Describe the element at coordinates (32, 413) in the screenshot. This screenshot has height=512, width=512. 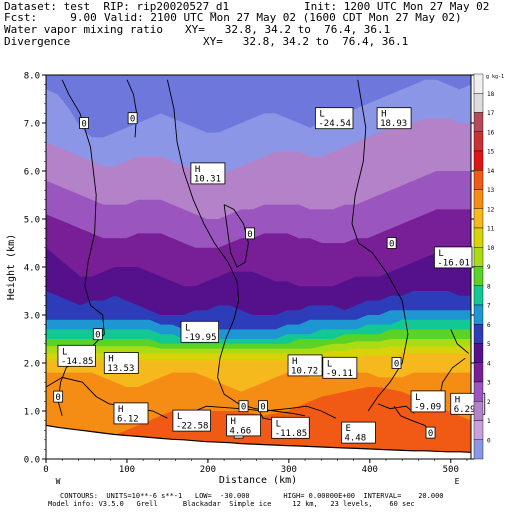
I see `y-tick-label: 1.0` at that location.